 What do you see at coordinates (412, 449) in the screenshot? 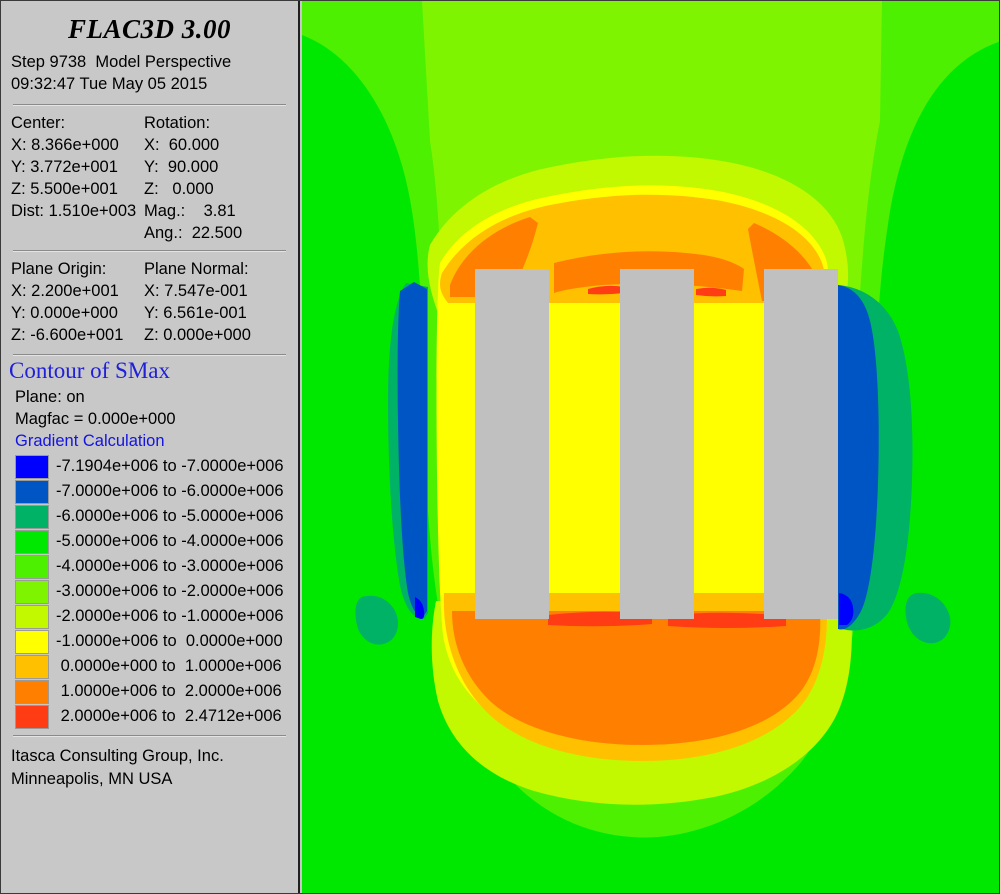
I see `band-neg7-left` at bounding box center [412, 449].